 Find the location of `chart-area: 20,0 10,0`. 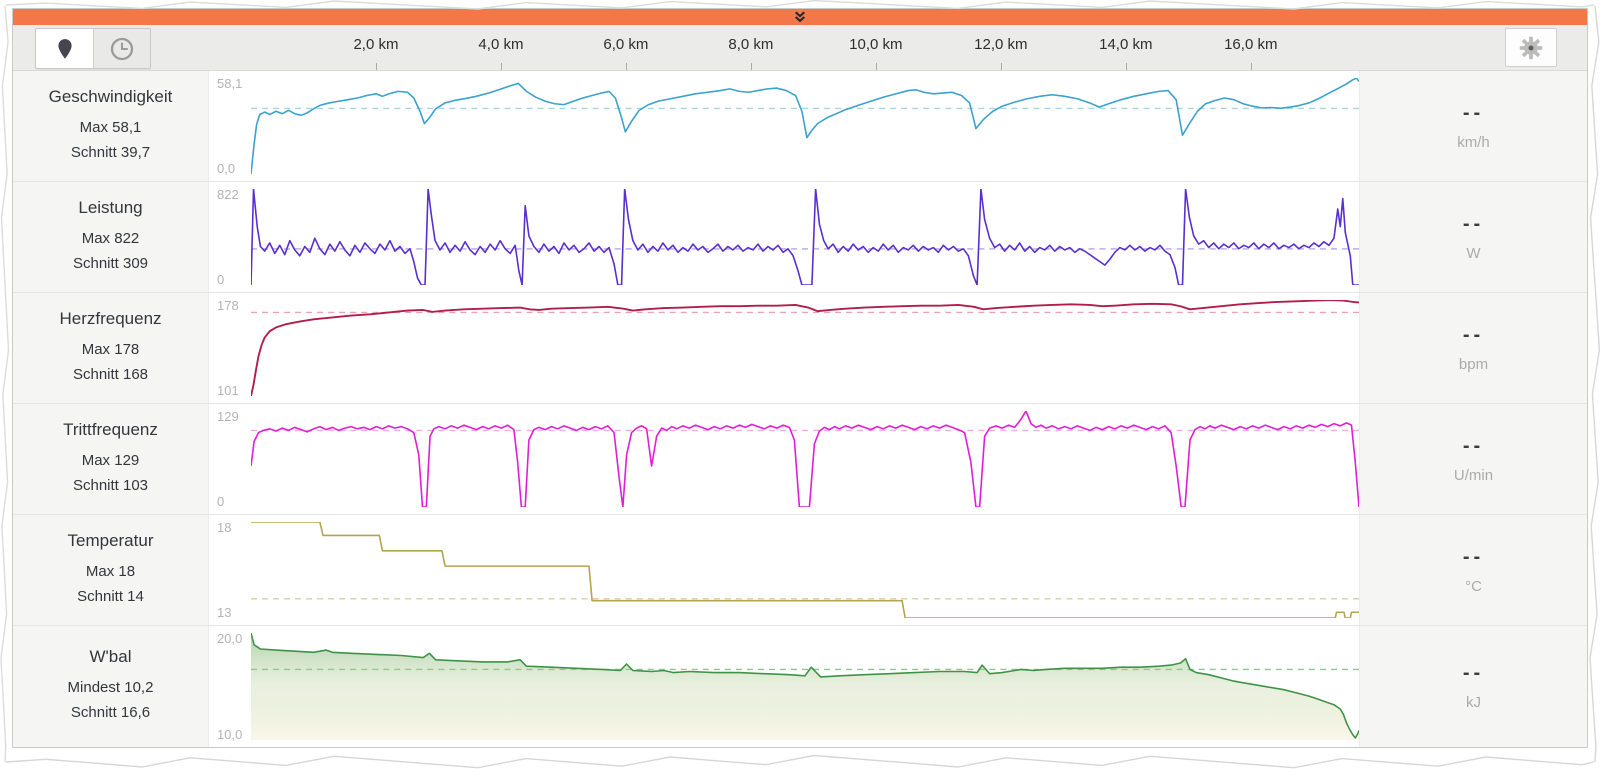

chart-area: 20,0 10,0 is located at coordinates (784, 686).